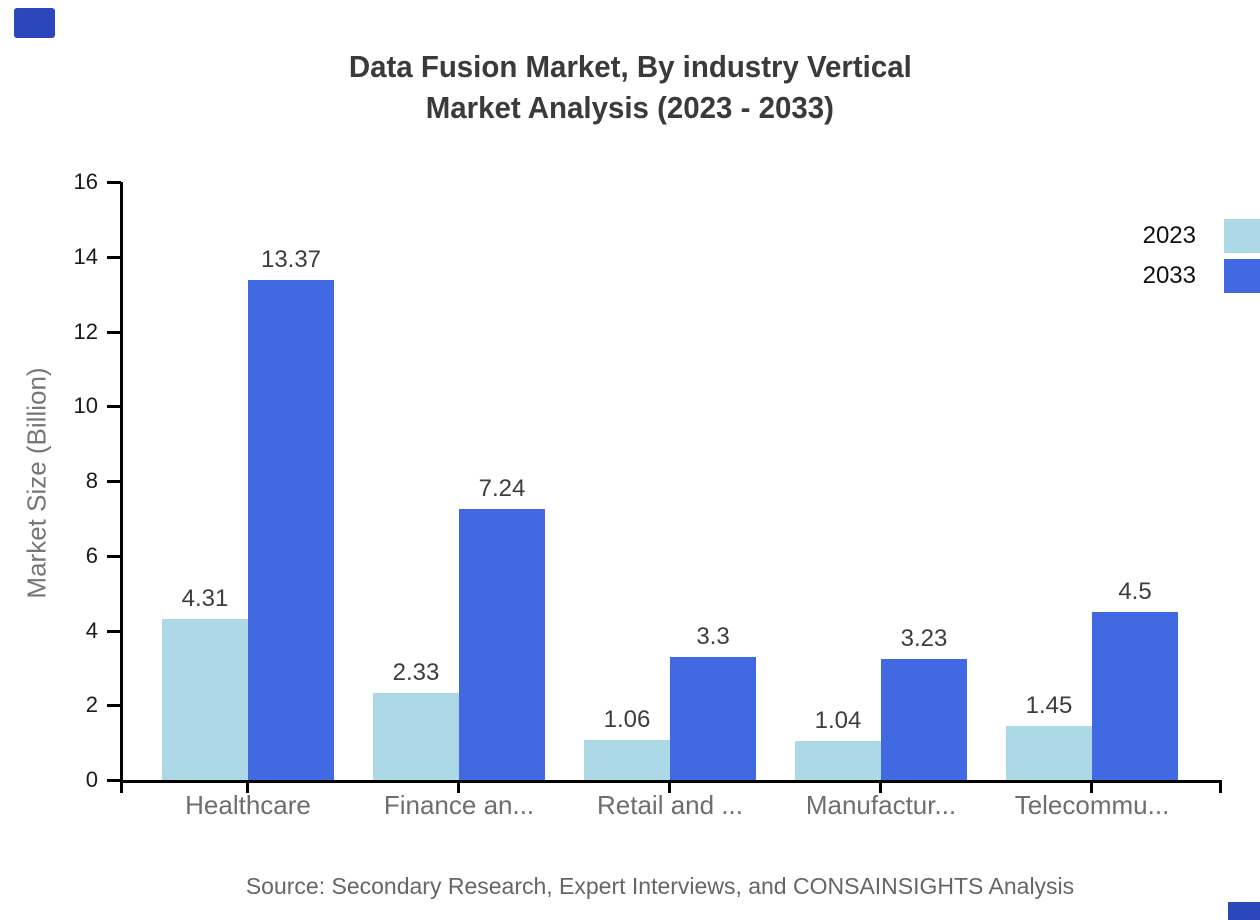 The image size is (1260, 920). What do you see at coordinates (85, 331) in the screenshot?
I see `y-axis-tick-label: 12` at bounding box center [85, 331].